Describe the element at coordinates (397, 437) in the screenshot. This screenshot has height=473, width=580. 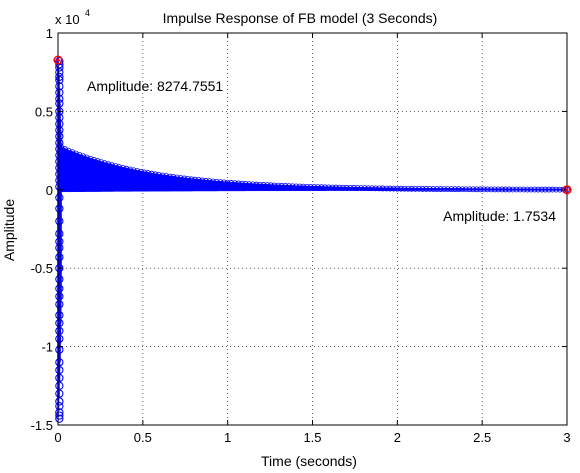
I see `x-tick-label: 2` at that location.